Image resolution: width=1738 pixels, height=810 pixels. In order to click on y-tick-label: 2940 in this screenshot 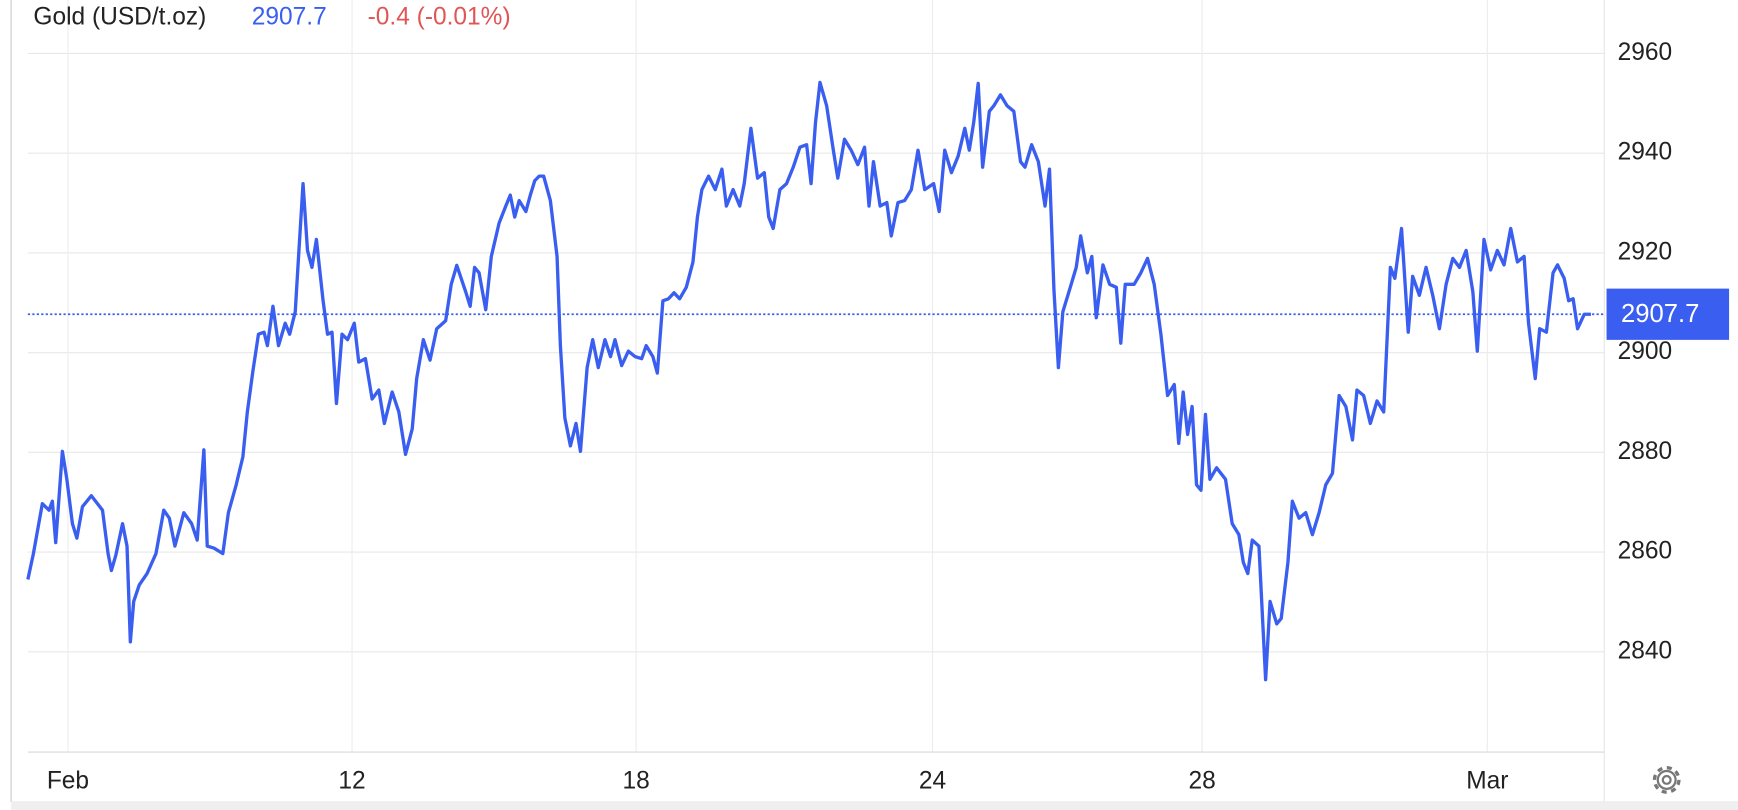, I will do `click(1645, 152)`.